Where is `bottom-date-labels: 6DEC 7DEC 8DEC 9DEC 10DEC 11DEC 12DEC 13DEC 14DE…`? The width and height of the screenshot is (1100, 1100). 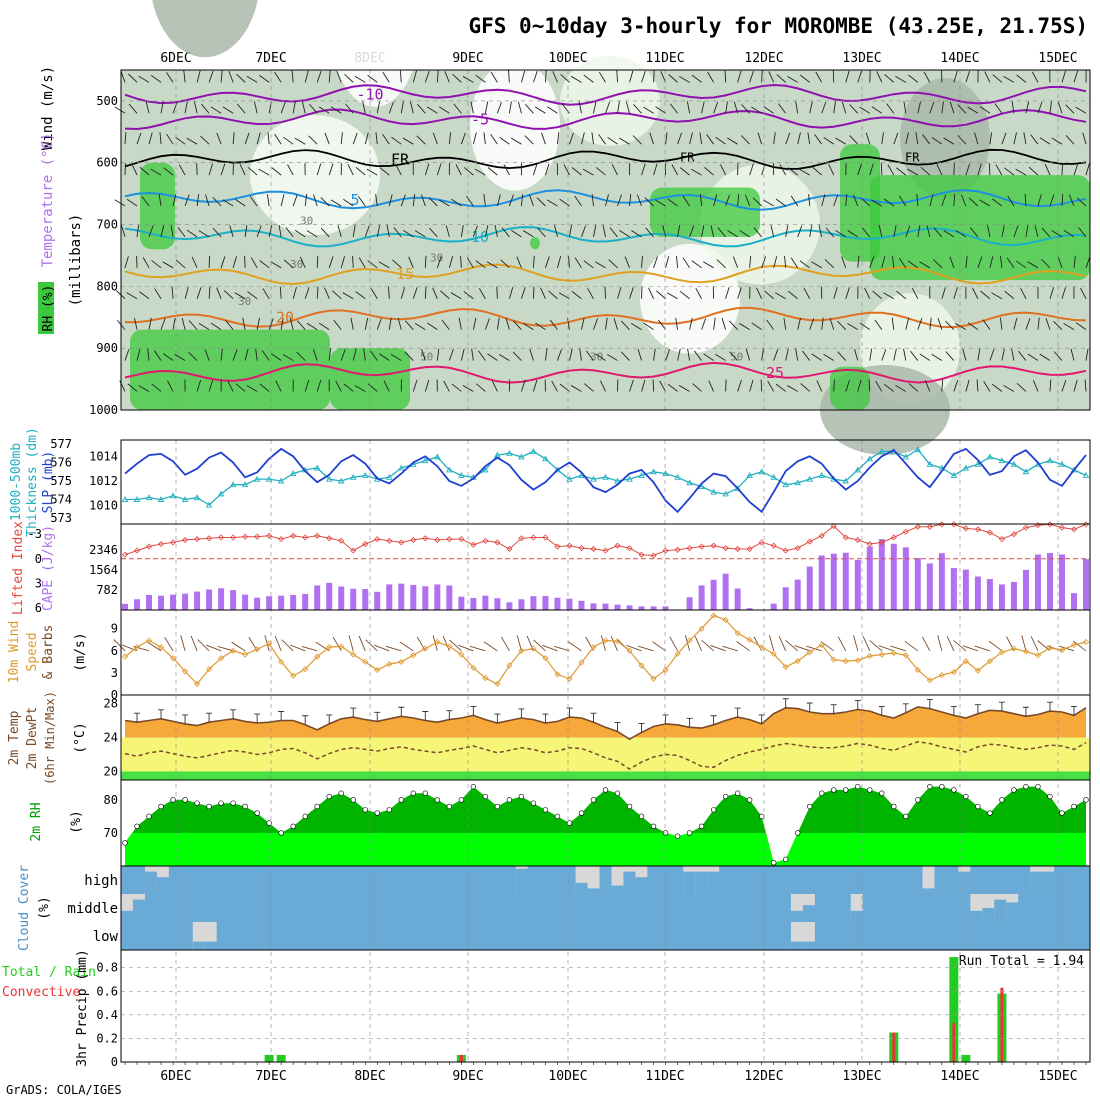
bottom-date-labels: 6DEC 7DEC 8DEC 9DEC 10DEC 11DEC 12DEC 13DEC 14DE… is located at coordinates (618, 1076).